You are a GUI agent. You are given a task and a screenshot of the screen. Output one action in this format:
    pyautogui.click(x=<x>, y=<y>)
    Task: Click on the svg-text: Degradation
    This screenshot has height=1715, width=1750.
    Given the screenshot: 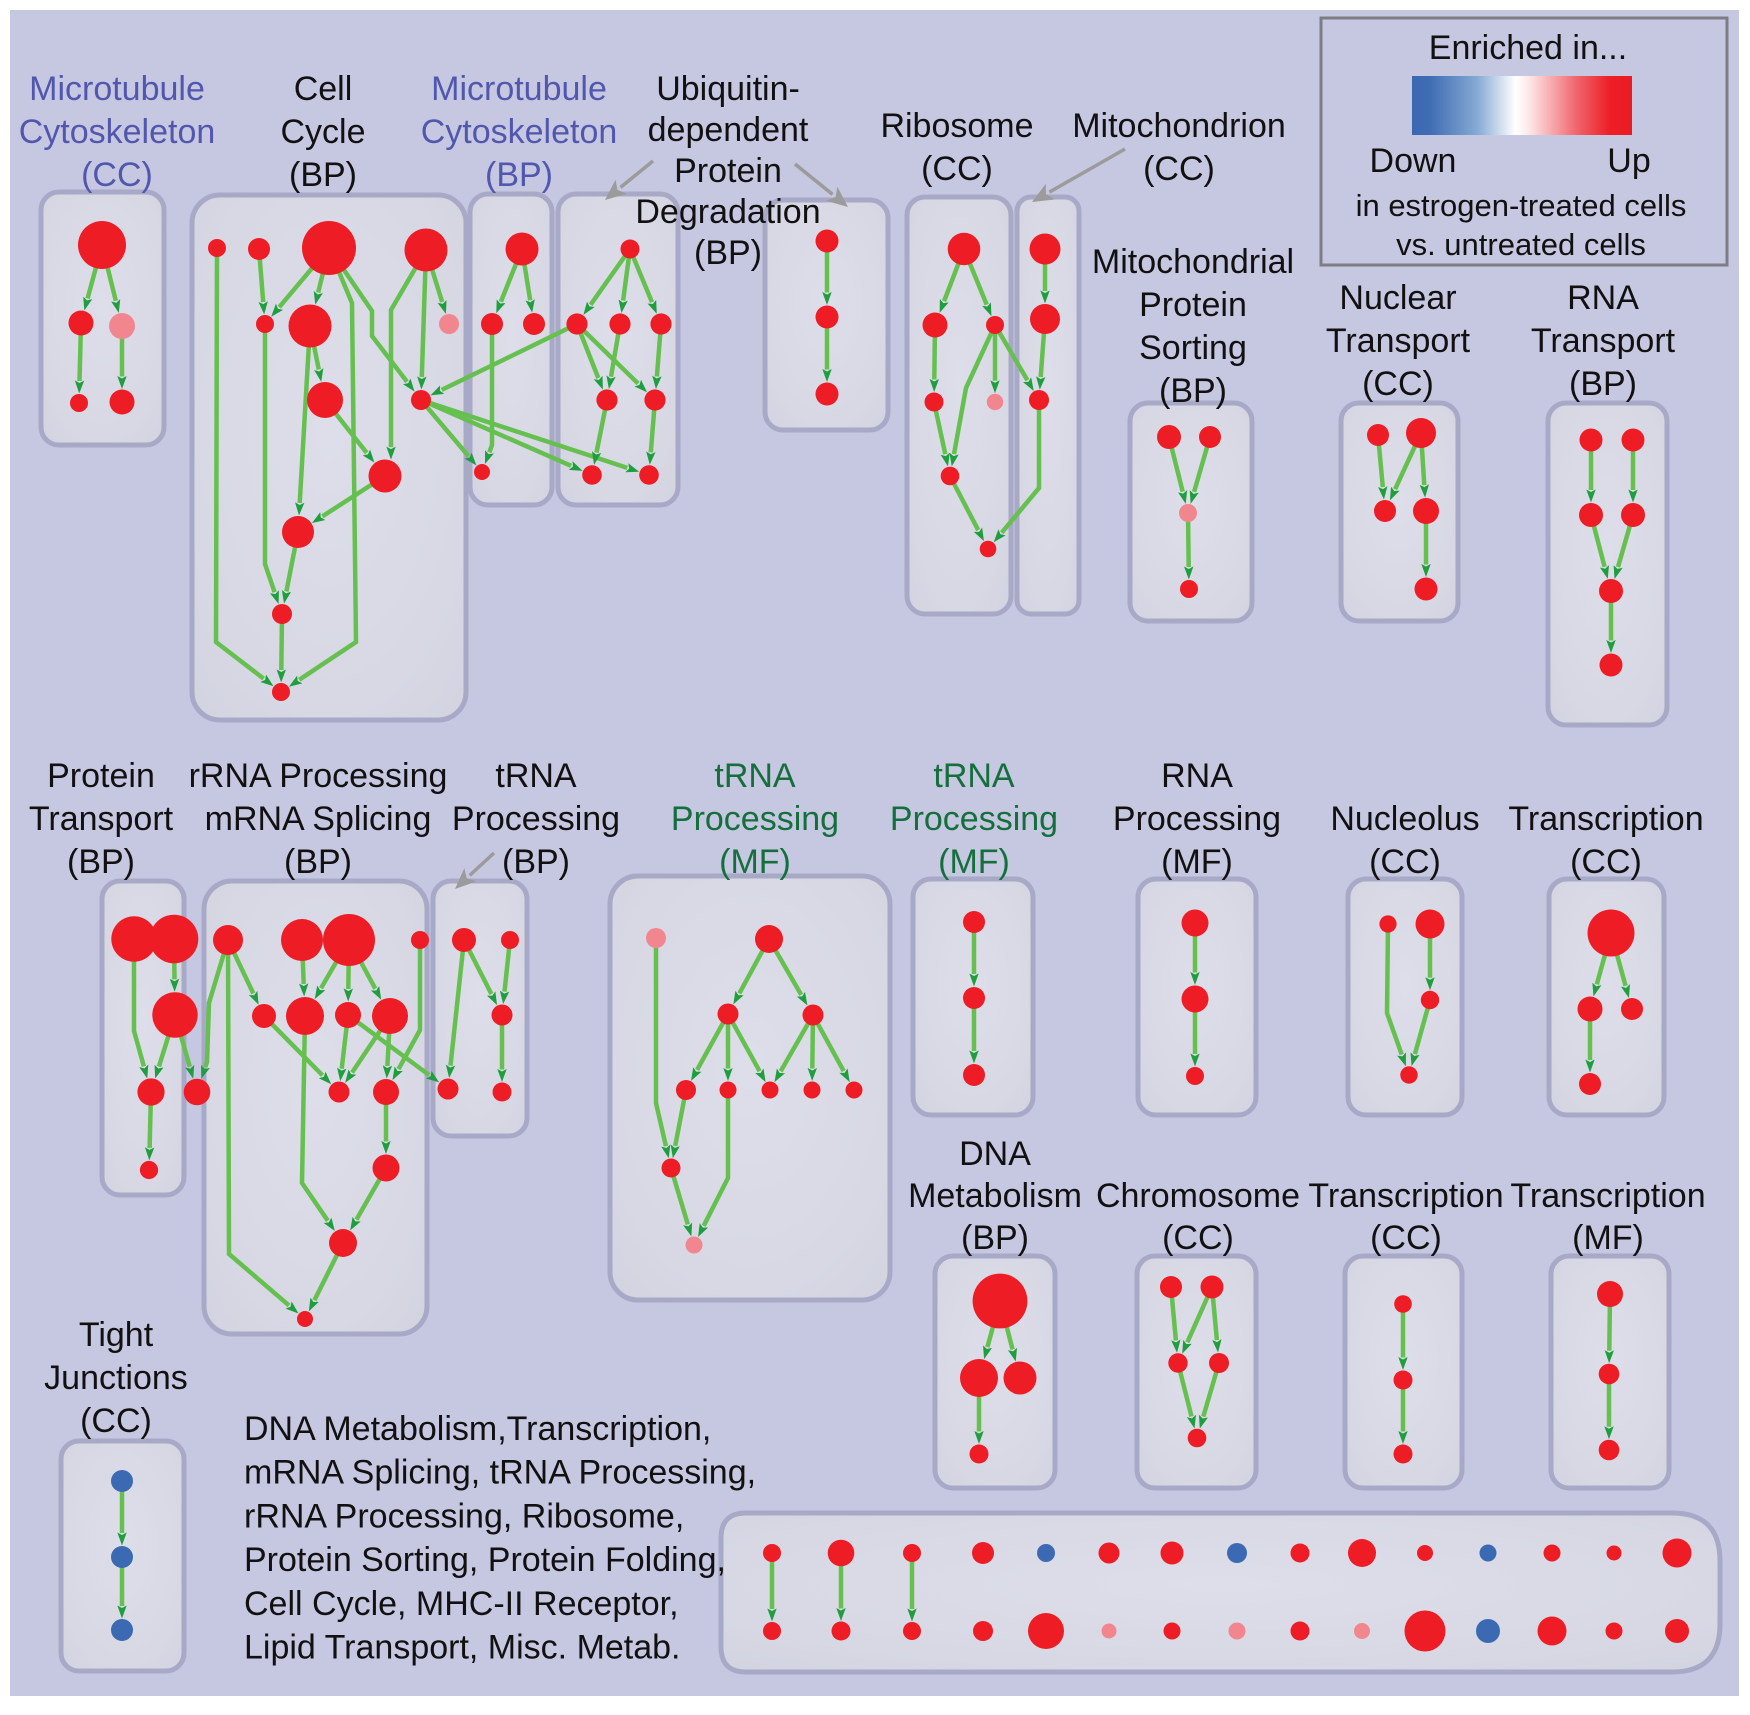 What is the action you would take?
    pyautogui.click(x=727, y=212)
    